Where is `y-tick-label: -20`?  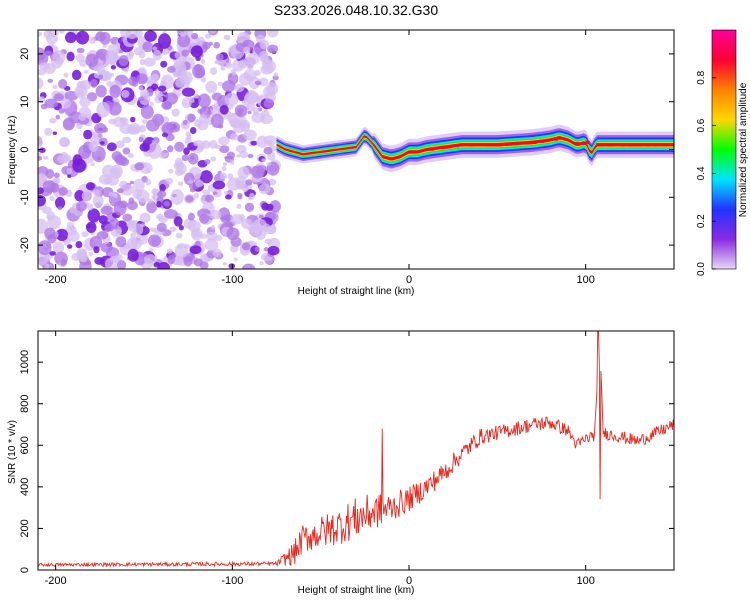
y-tick-label: -20 is located at coordinates (25, 245).